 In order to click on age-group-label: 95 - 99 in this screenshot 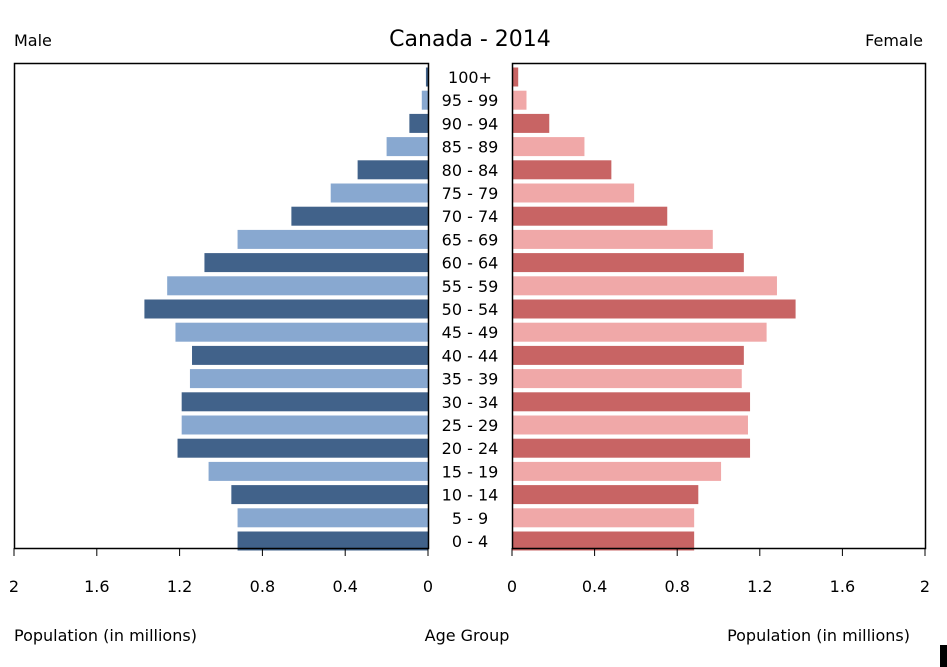, I will do `click(470, 100)`.